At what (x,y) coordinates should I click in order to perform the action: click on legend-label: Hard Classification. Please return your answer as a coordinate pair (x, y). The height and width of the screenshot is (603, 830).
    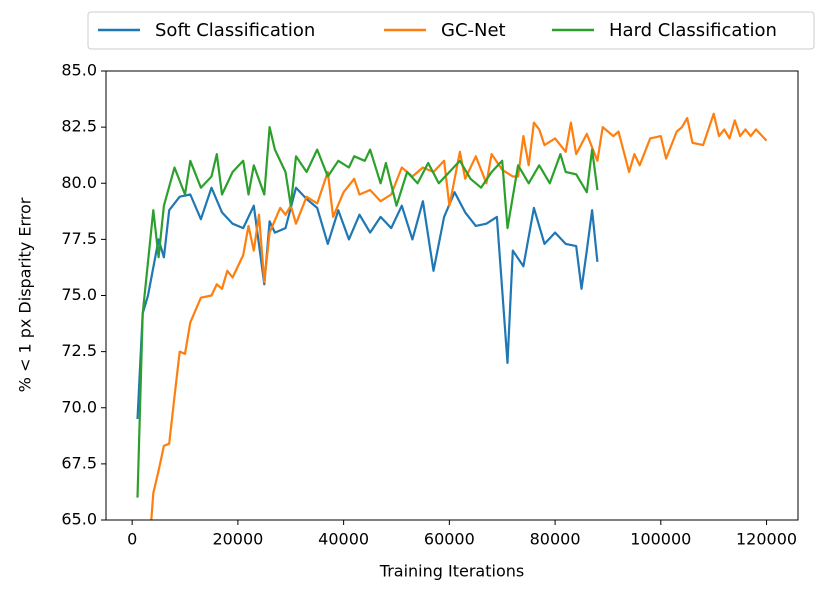
    Looking at the image, I should click on (693, 30).